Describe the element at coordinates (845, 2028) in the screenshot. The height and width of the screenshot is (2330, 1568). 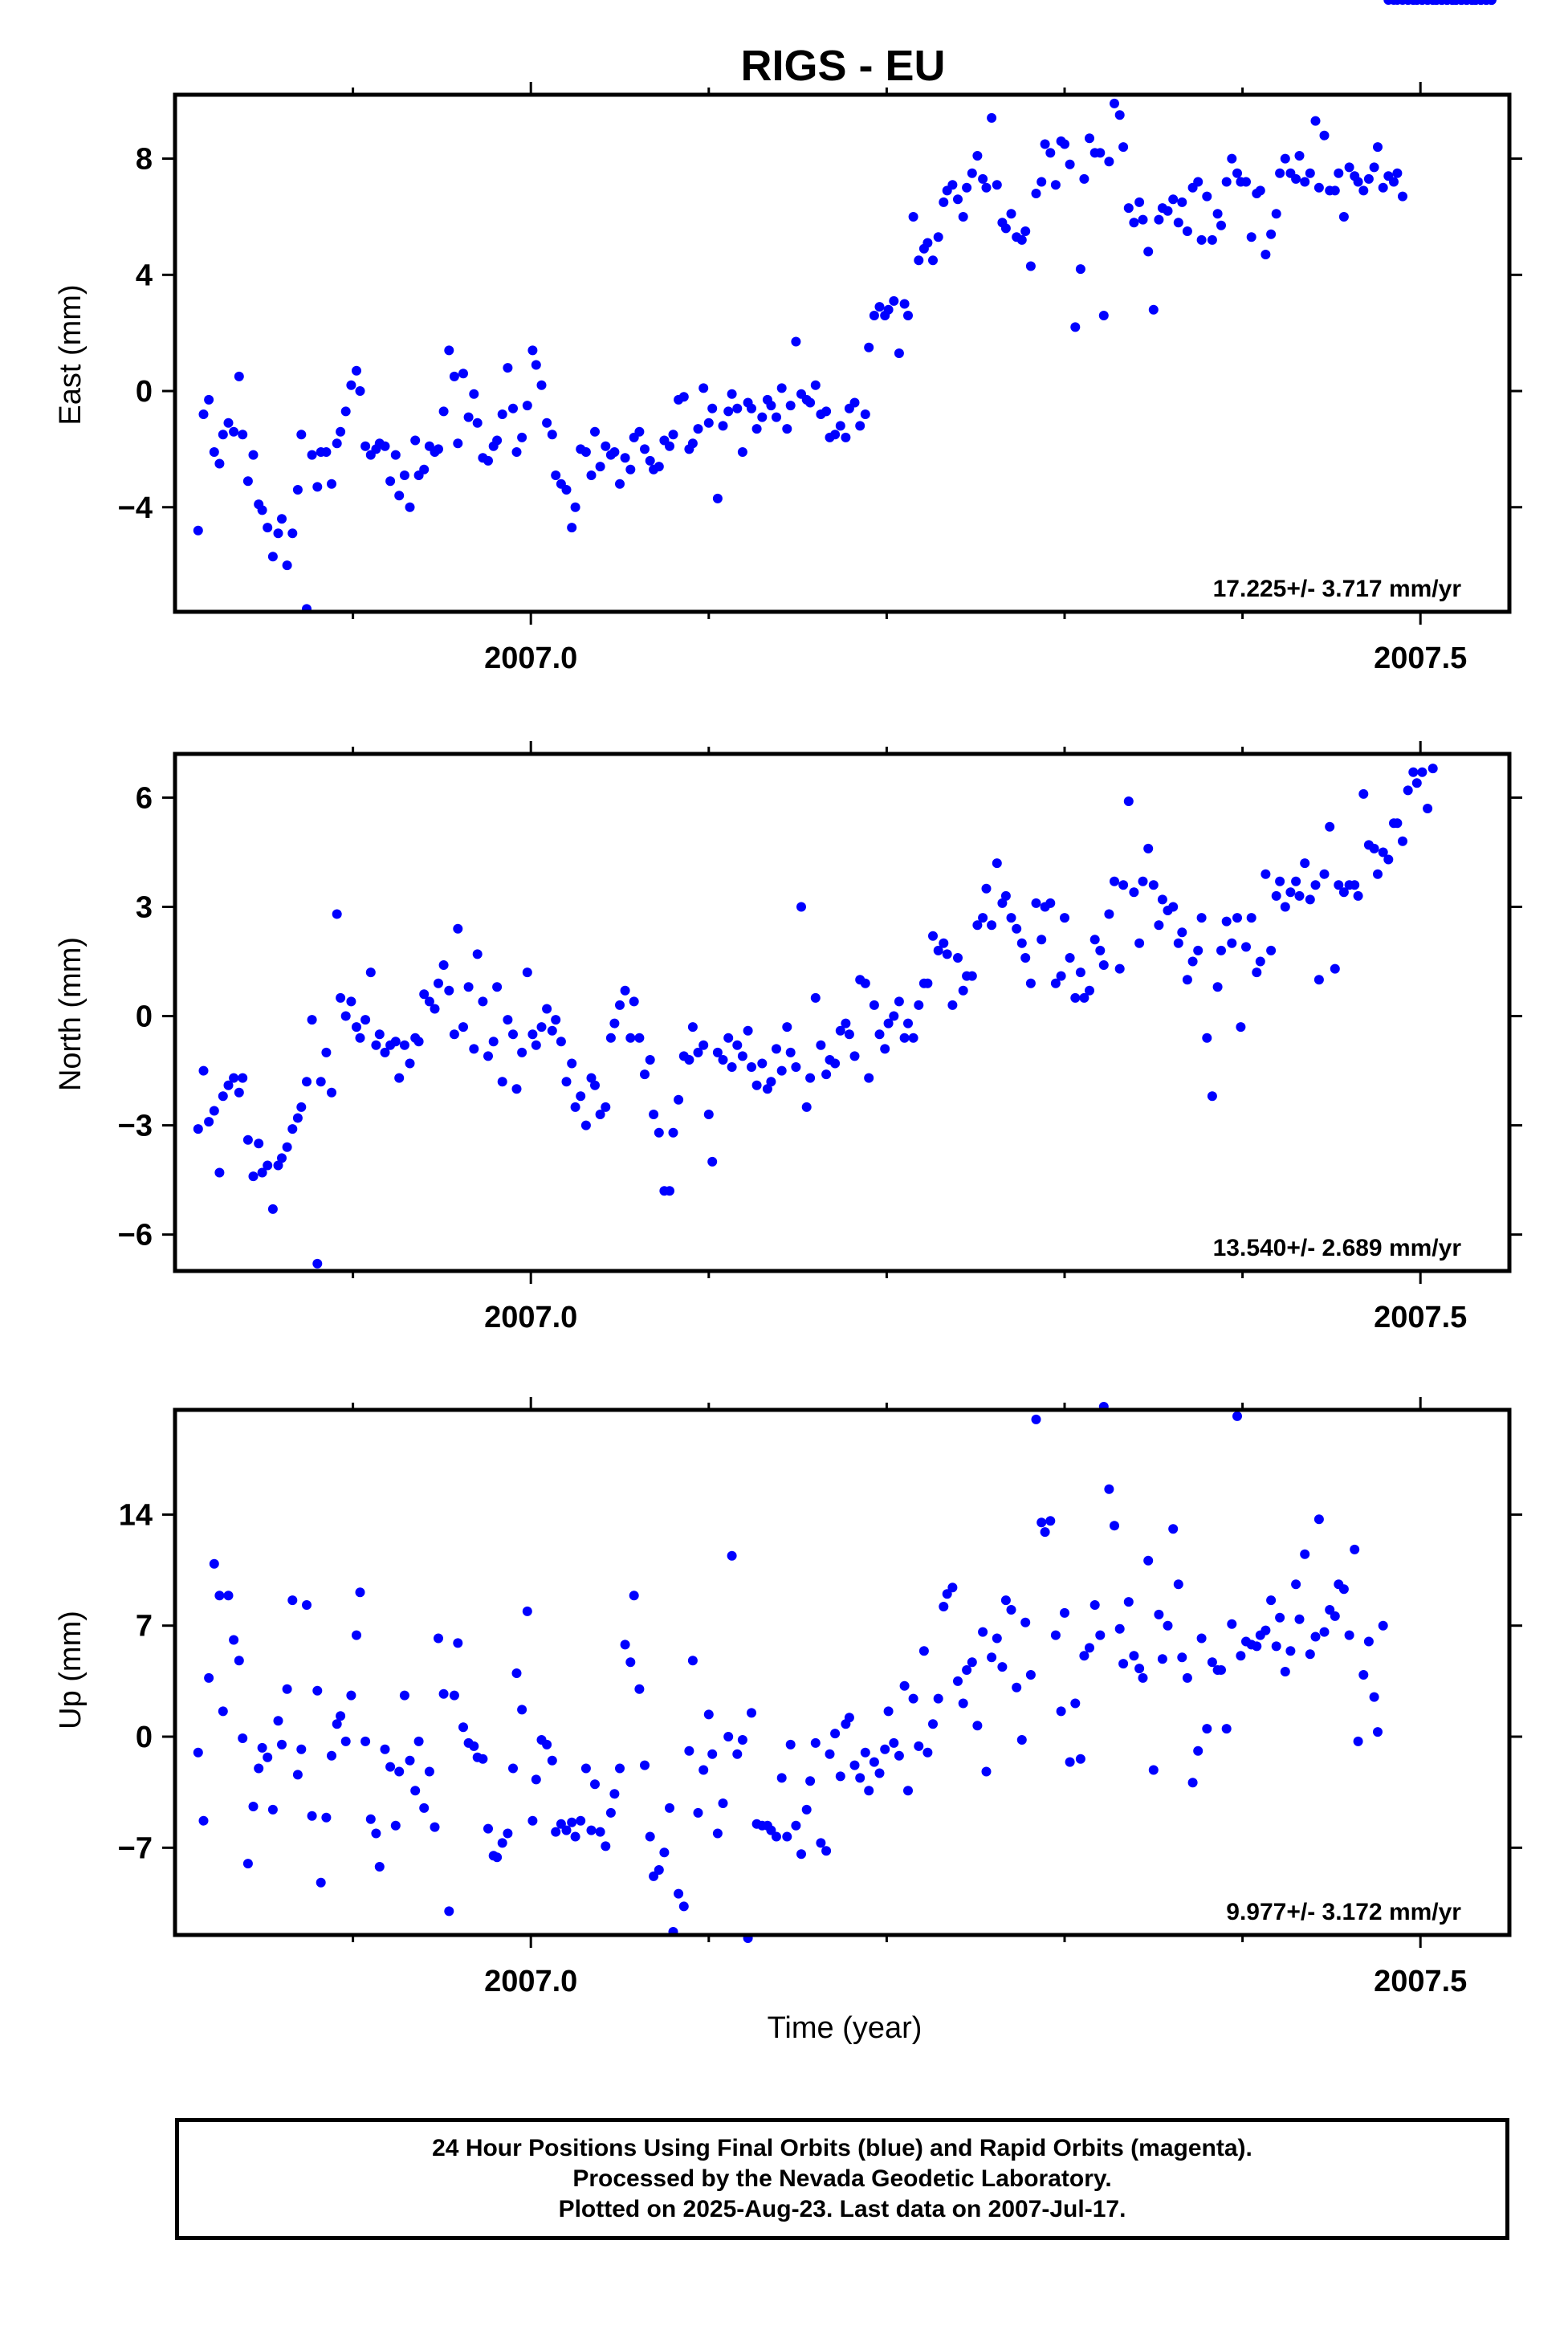
I see `time-axis-label: Time (year)` at that location.